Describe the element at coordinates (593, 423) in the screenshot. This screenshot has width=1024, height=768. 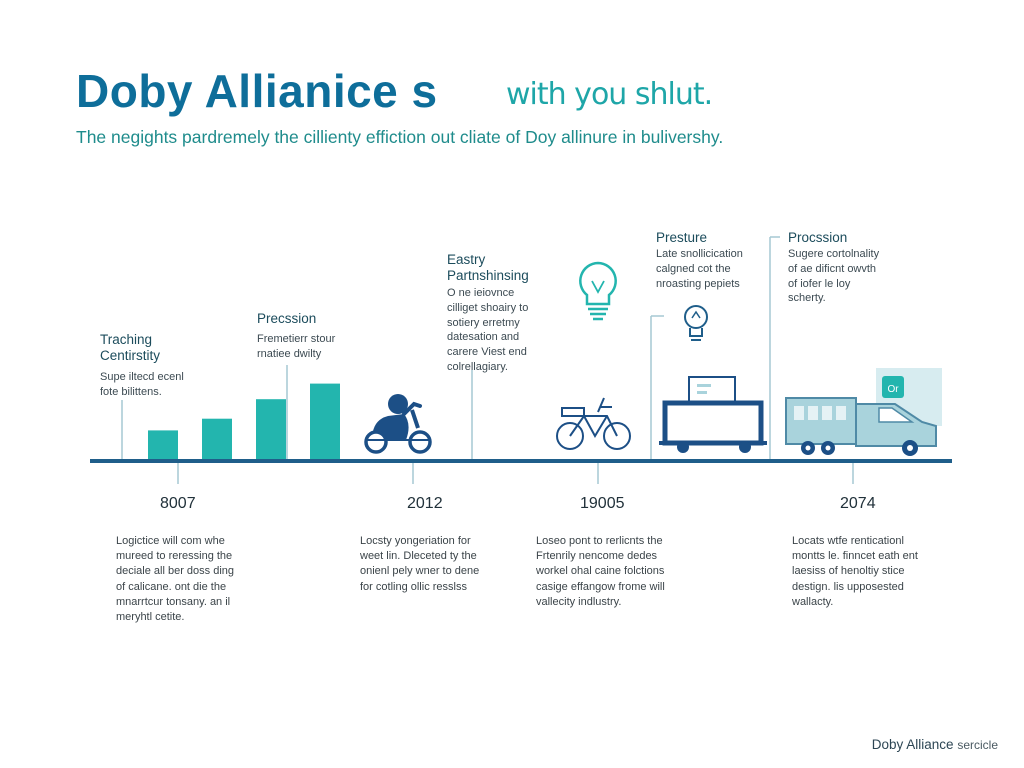
I see `bicycle-icon` at that location.